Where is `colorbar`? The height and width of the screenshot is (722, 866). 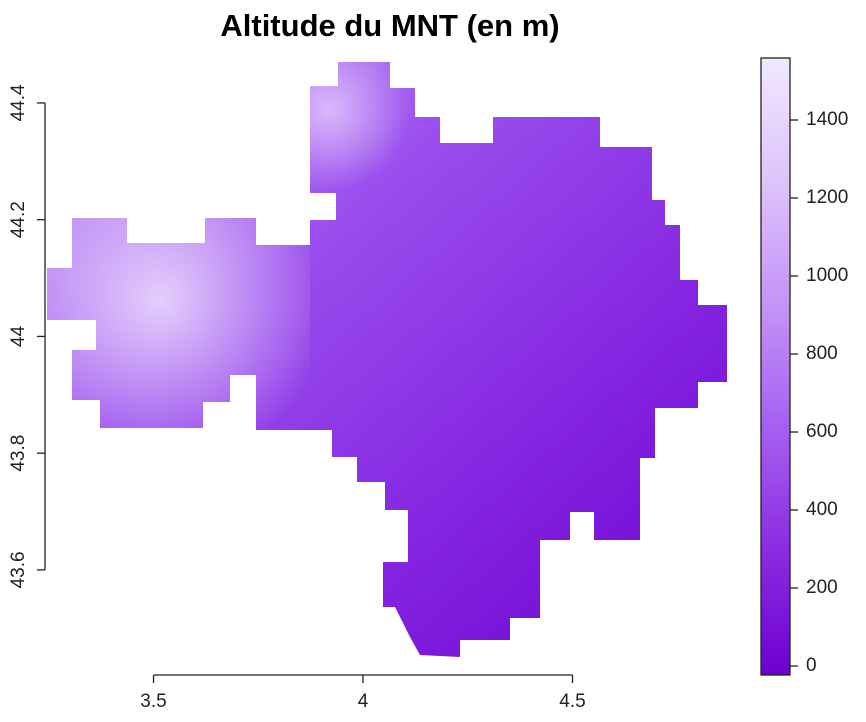 colorbar is located at coordinates (775, 366).